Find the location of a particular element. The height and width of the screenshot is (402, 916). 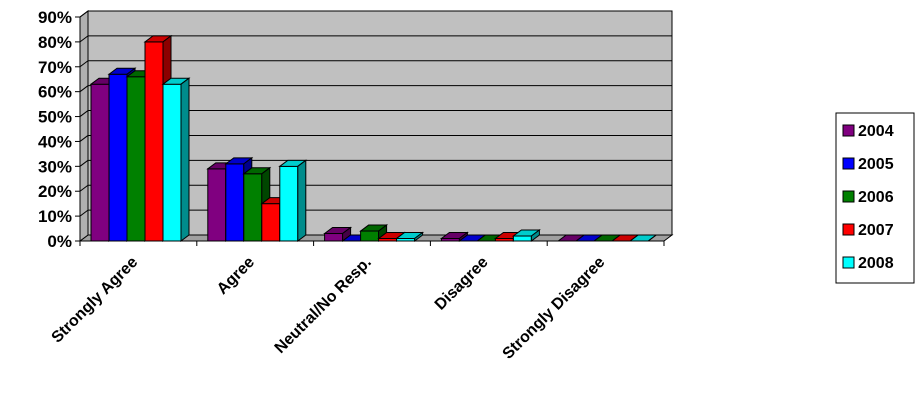

x-tick-label: Strongly Agree is located at coordinates (95, 300).